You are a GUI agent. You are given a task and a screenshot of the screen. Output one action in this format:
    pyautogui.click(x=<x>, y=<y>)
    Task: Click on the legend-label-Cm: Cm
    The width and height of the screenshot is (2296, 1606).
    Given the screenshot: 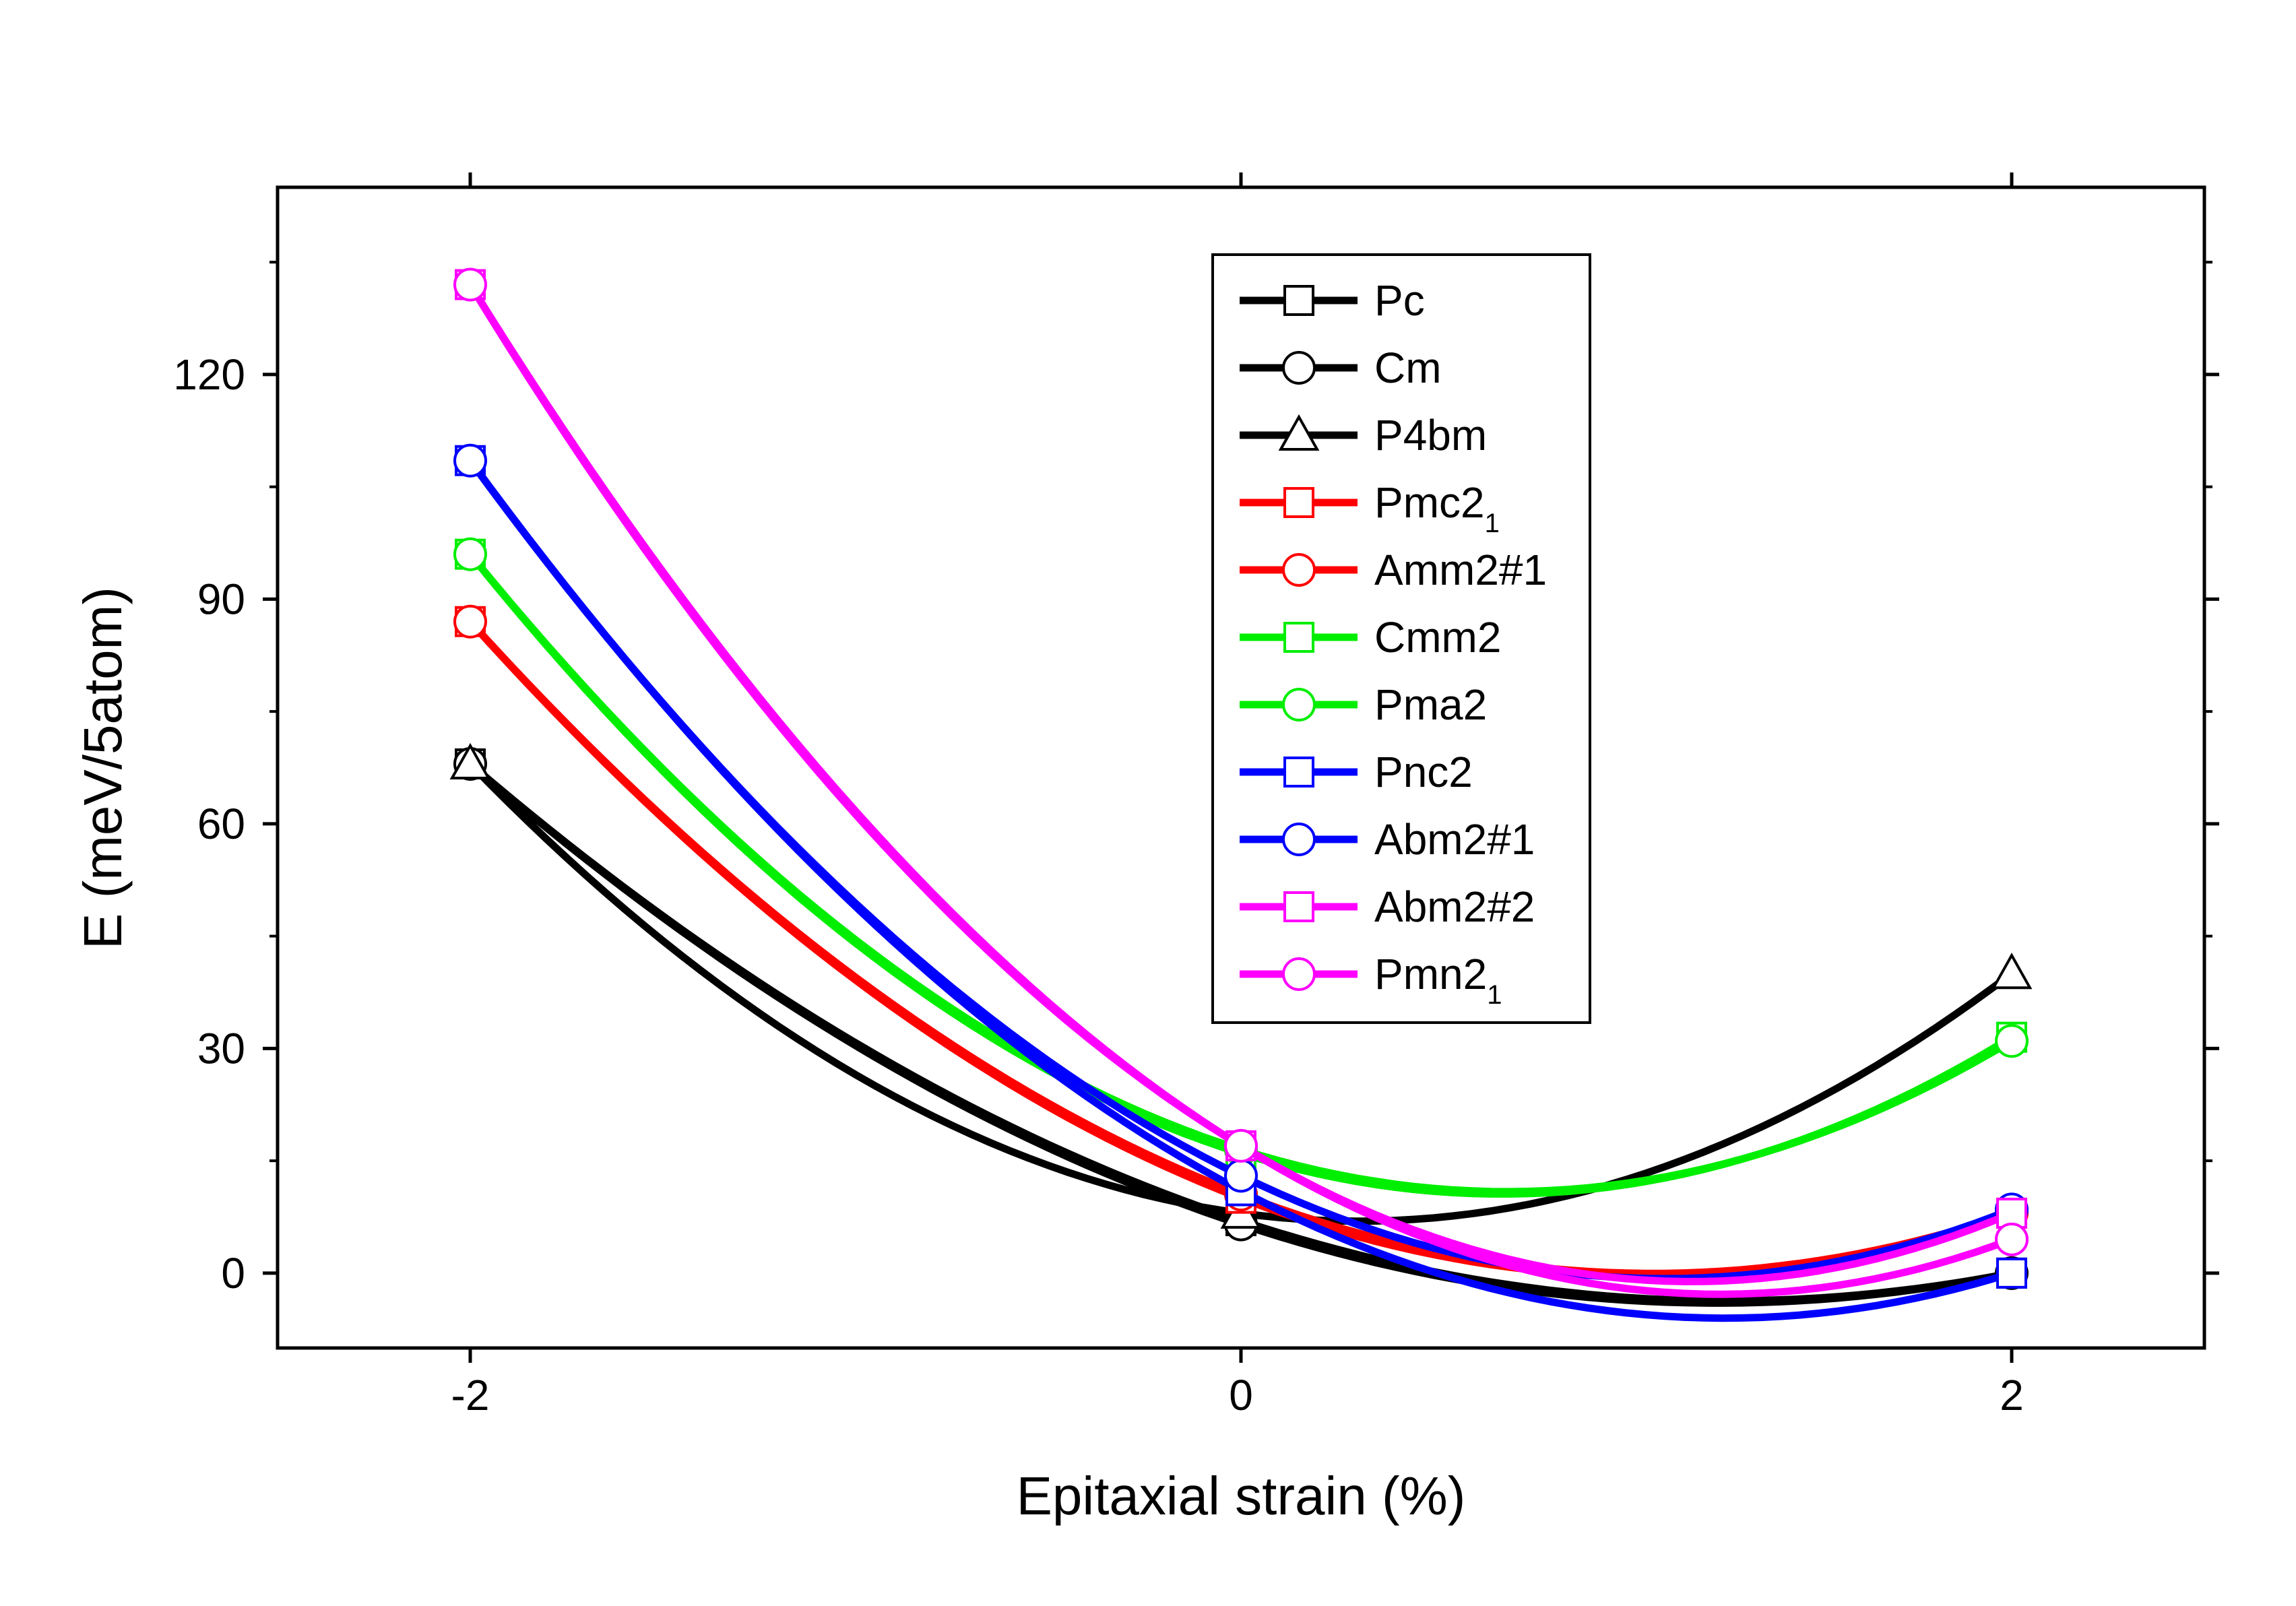 What is the action you would take?
    pyautogui.click(x=1408, y=368)
    